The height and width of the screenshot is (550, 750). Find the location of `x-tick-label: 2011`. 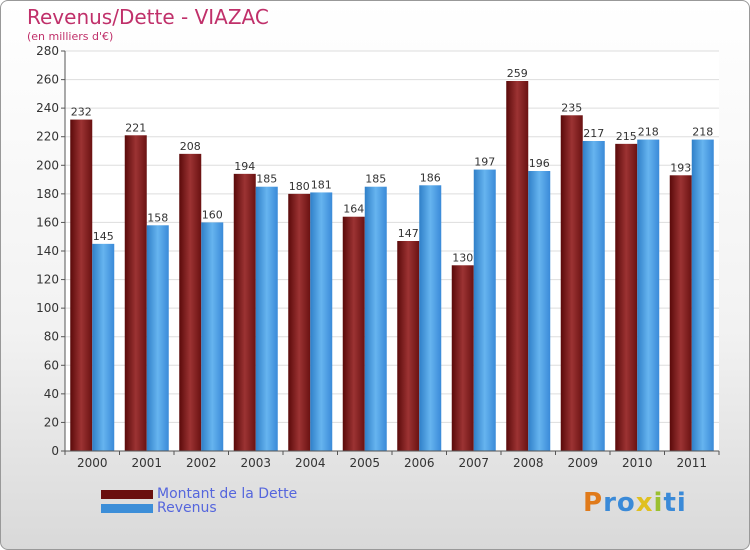

x-tick-label: 2011 is located at coordinates (691, 463).